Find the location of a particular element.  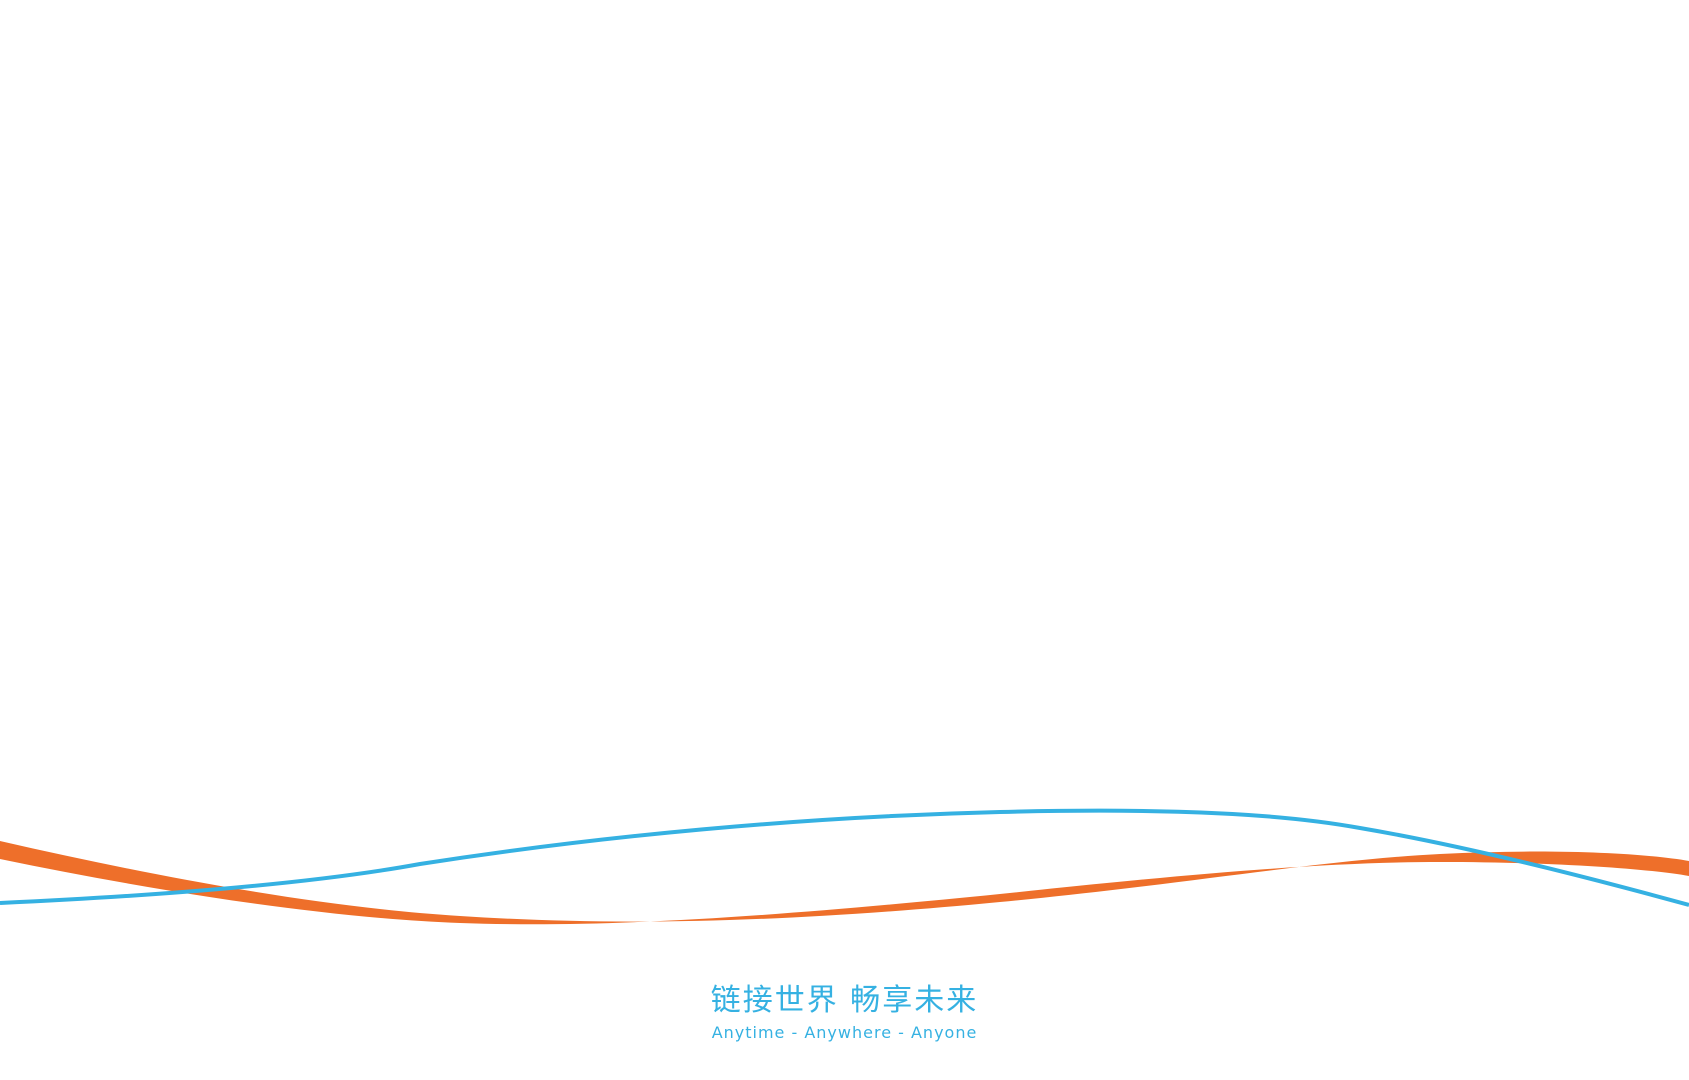

slogan-english: Anytime - Anywhere - Anyone is located at coordinates (844, 1032).